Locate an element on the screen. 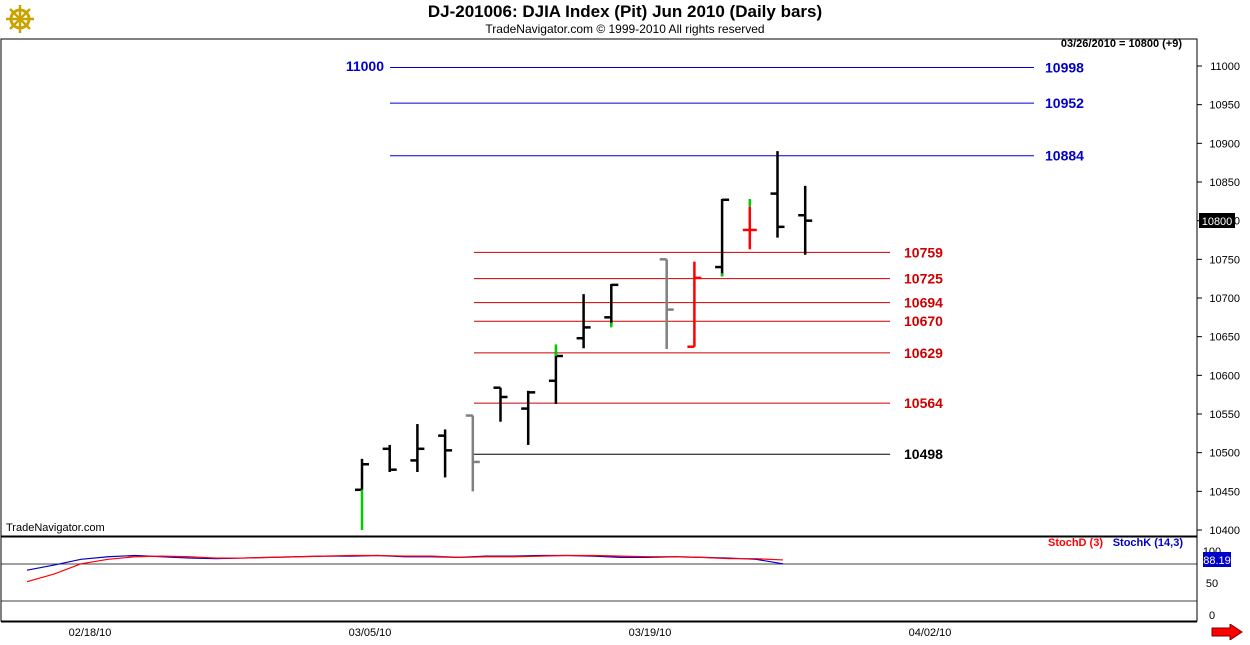 This screenshot has height=645, width=1250. price-level-label: 10629 is located at coordinates (923, 353).